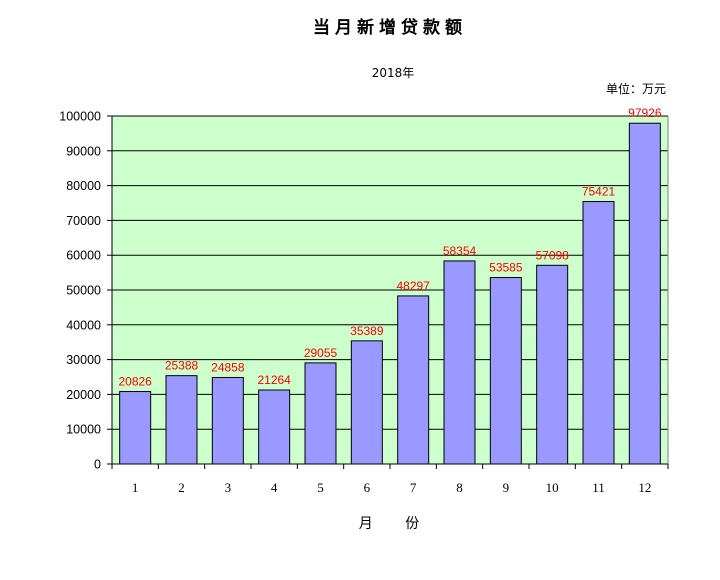  What do you see at coordinates (506, 487) in the screenshot?
I see `x-tick-label: 9` at bounding box center [506, 487].